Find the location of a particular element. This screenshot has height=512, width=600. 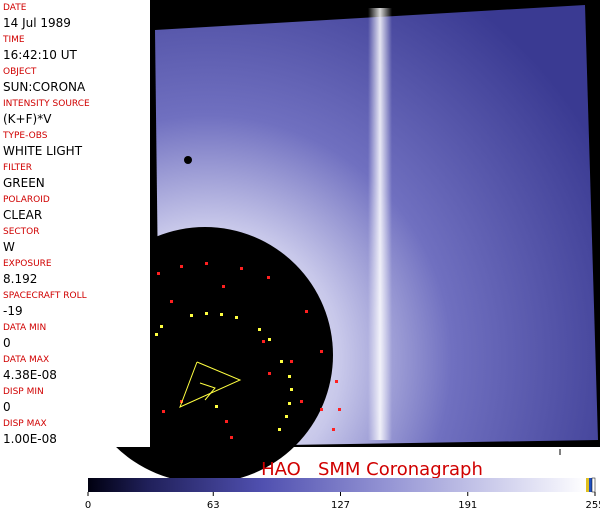

field-value: 1.00E-08 is located at coordinates (30, 439).